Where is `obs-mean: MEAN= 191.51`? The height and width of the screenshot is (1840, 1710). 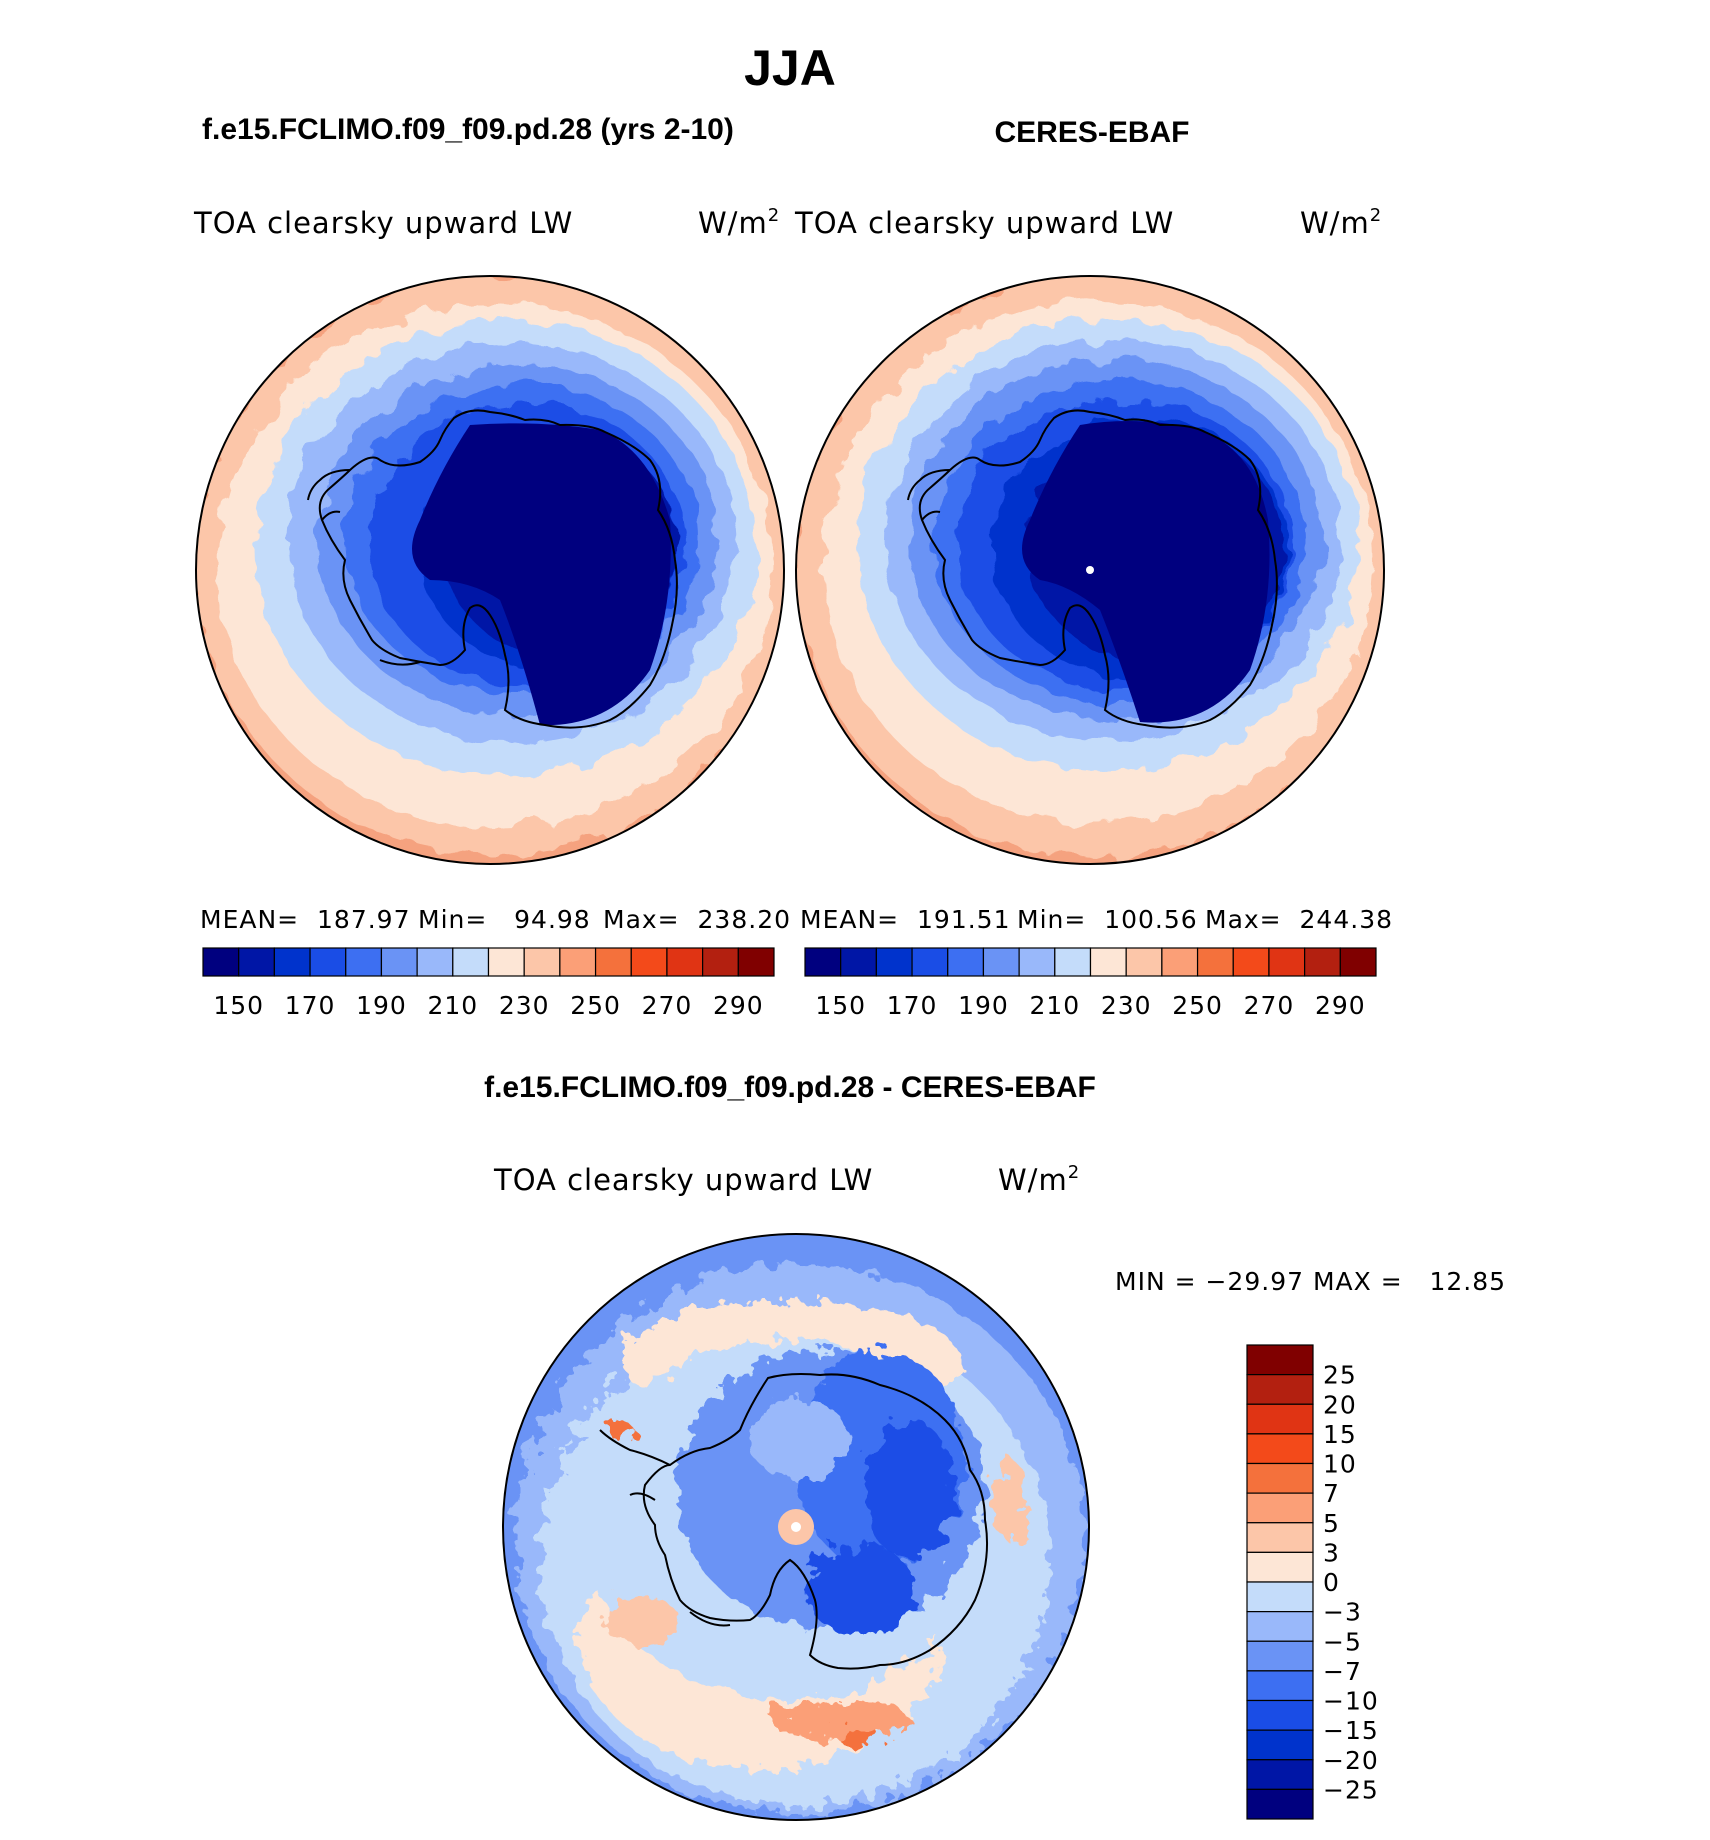 obs-mean: MEAN= 191.51 is located at coordinates (905, 919).